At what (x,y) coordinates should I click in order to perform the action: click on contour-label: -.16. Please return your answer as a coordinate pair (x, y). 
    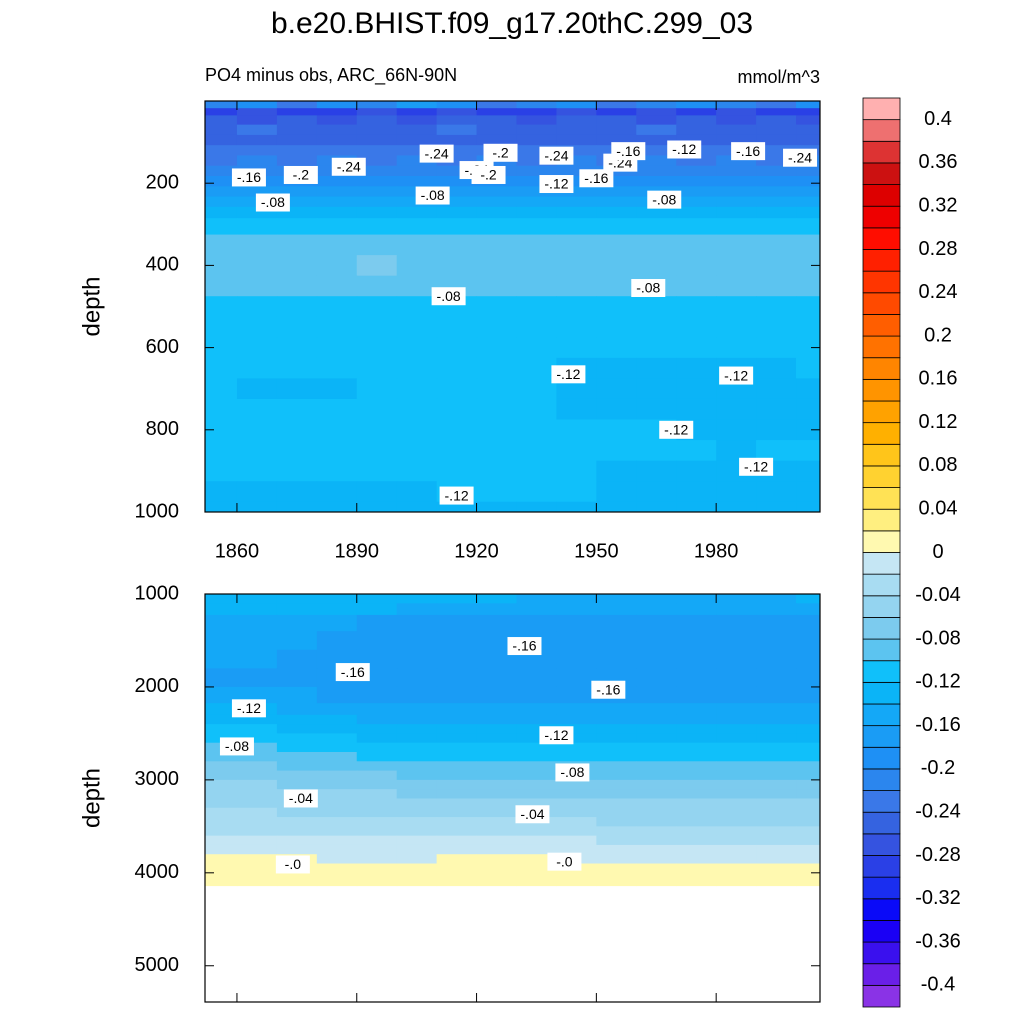
    Looking at the image, I should click on (249, 177).